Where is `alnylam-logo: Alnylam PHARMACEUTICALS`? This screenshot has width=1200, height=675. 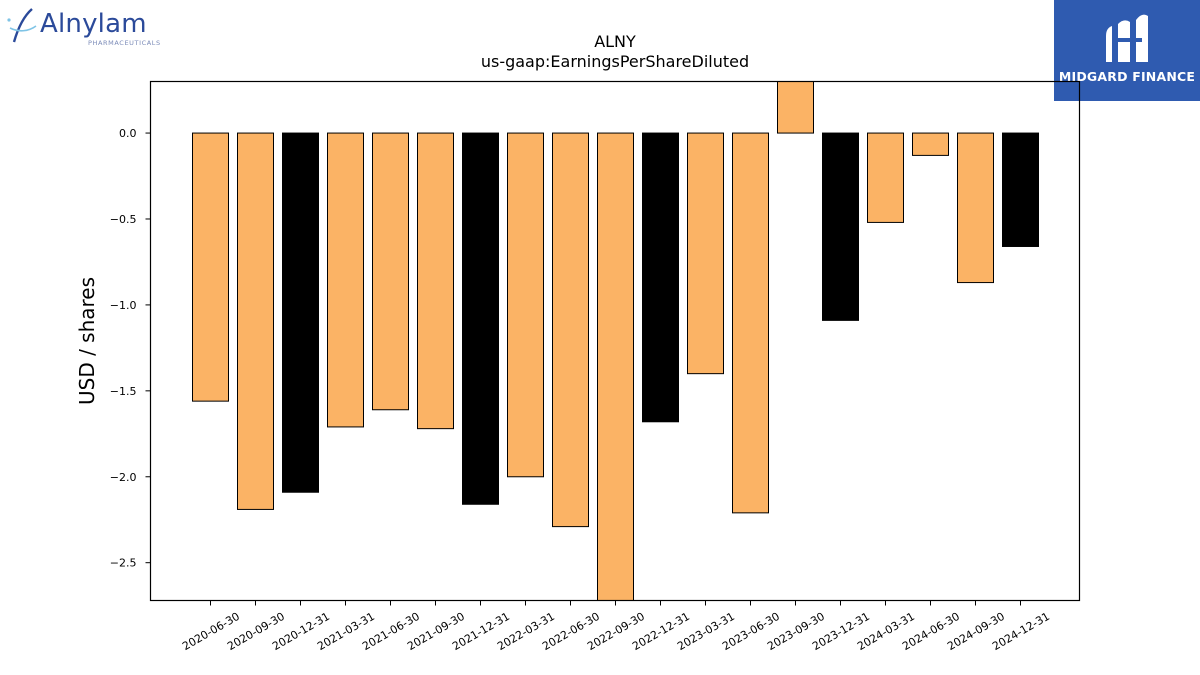 alnylam-logo: Alnylam PHARMACEUTICALS is located at coordinates (86, 28).